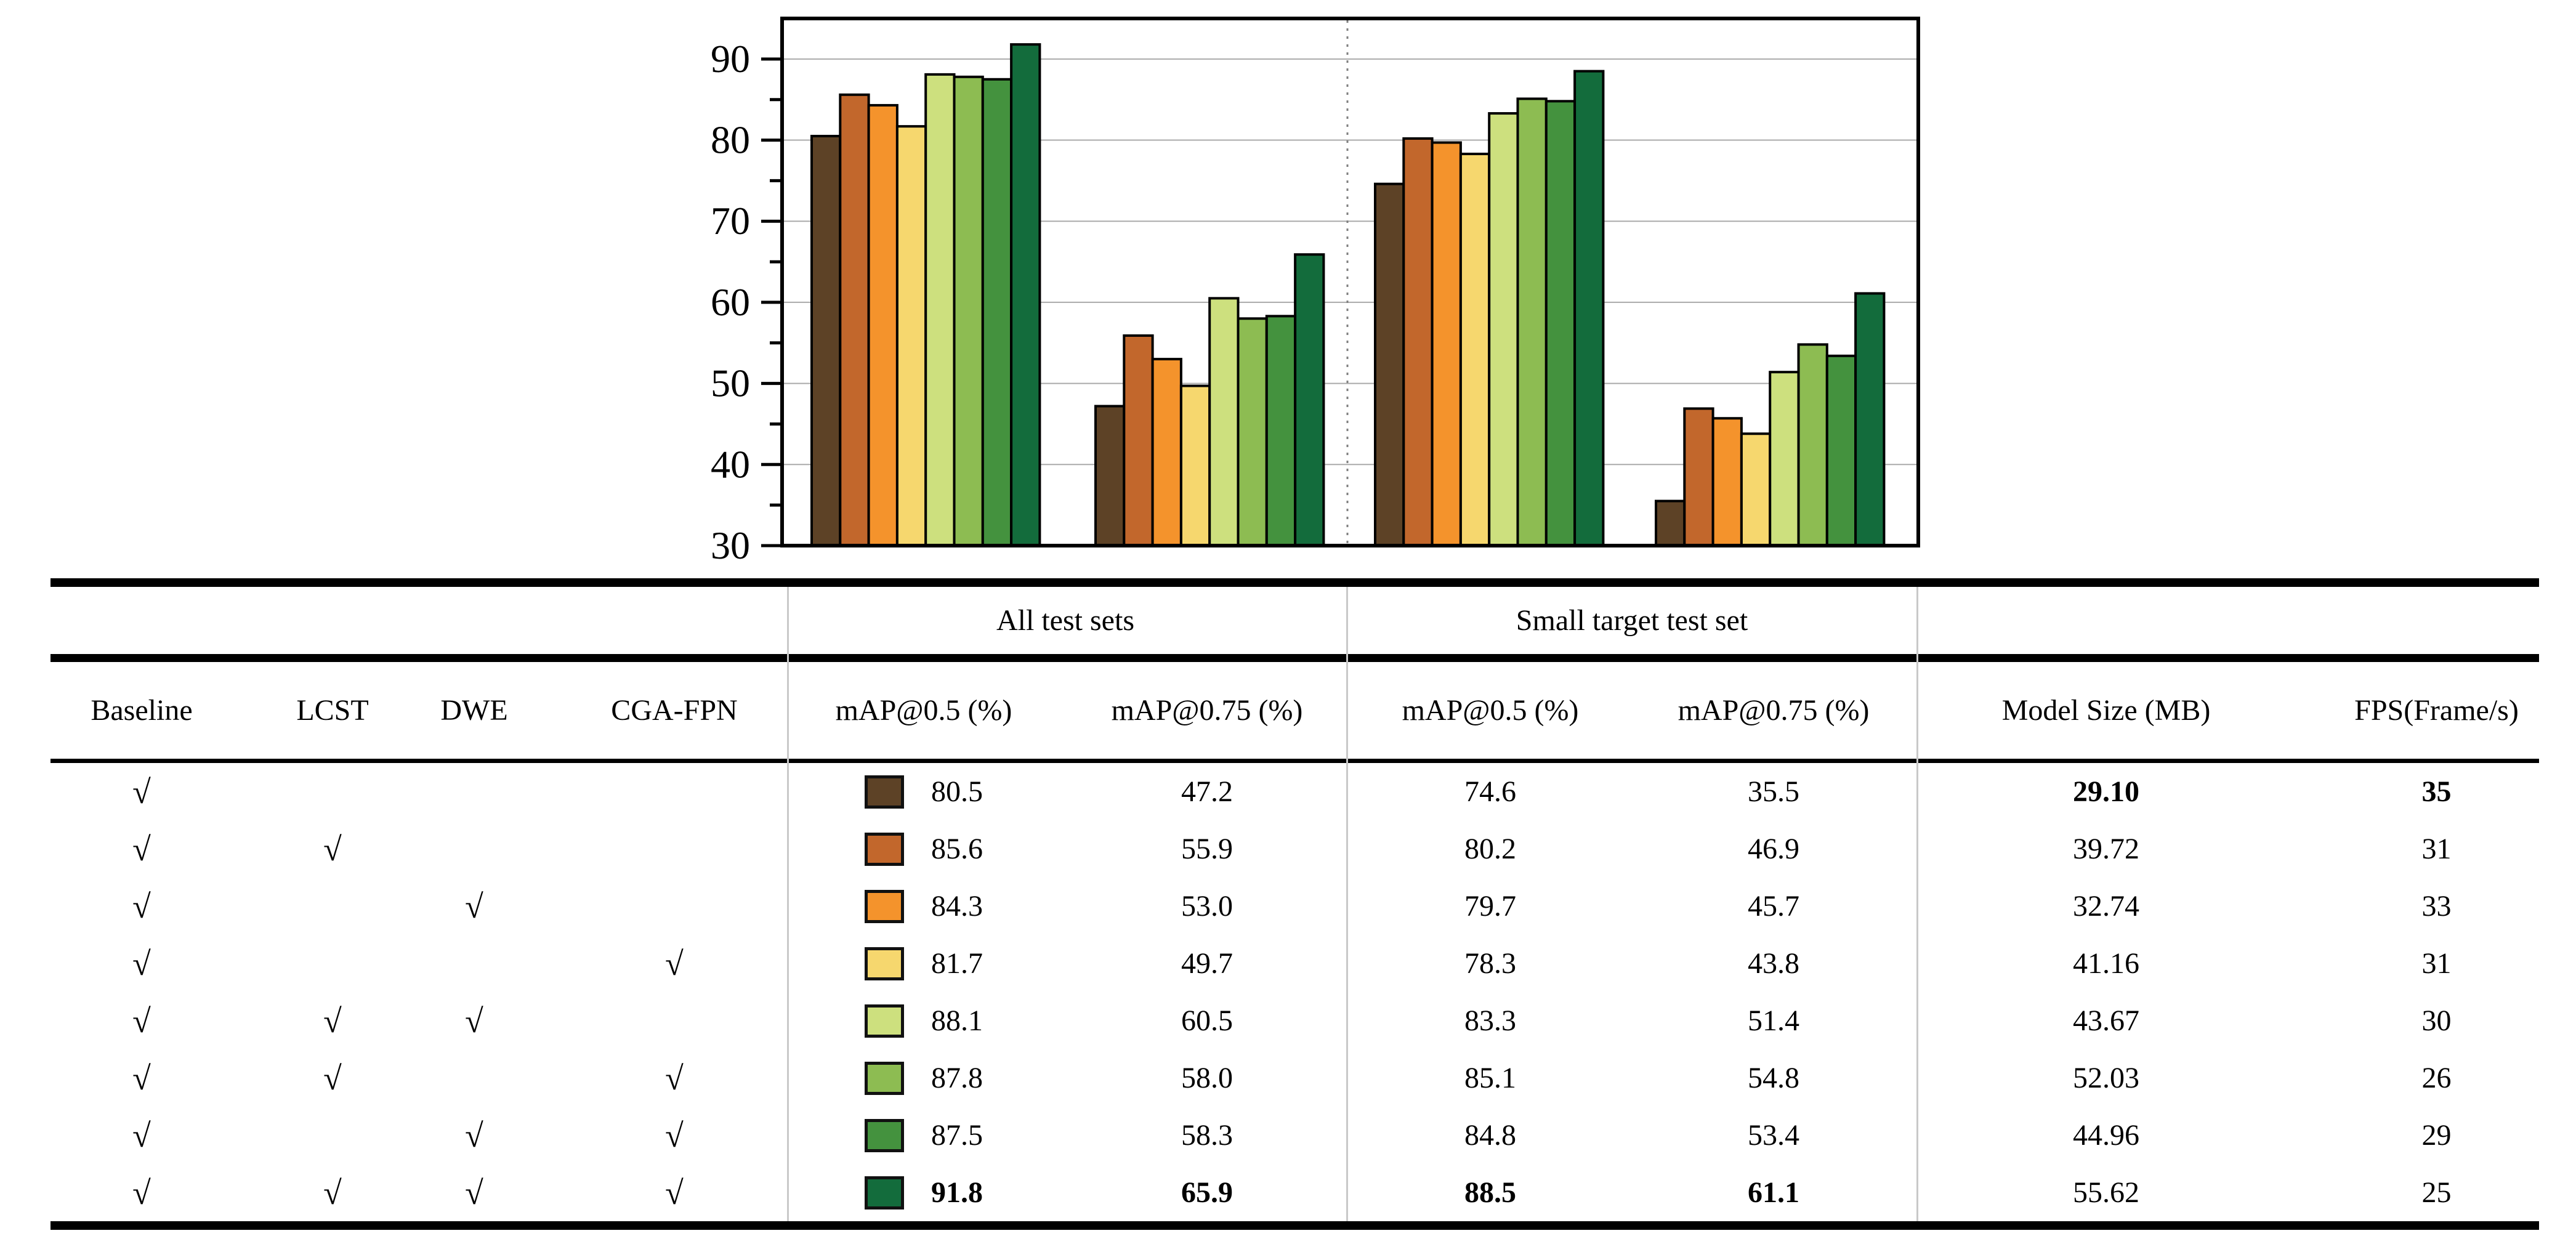 This screenshot has width=2576, height=1252. Describe the element at coordinates (1288, 1192) in the screenshot. I see `table-row: √ √ √ √ 91.8 65.9 88.5 61.1 55.62 25` at that location.